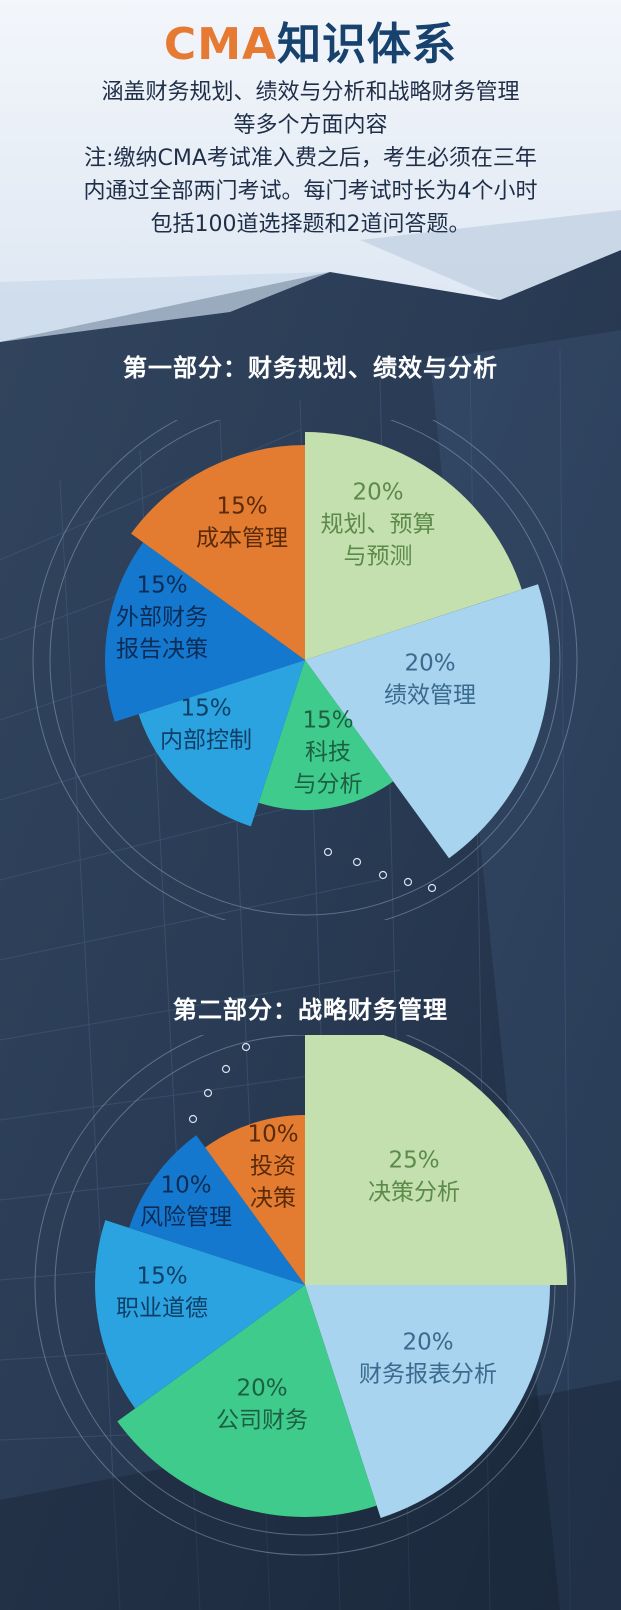 This screenshot has width=621, height=1610. I want to click on intro-line: 涵盖财务规划、绩效与分析和战略财务管理, so click(310, 92).